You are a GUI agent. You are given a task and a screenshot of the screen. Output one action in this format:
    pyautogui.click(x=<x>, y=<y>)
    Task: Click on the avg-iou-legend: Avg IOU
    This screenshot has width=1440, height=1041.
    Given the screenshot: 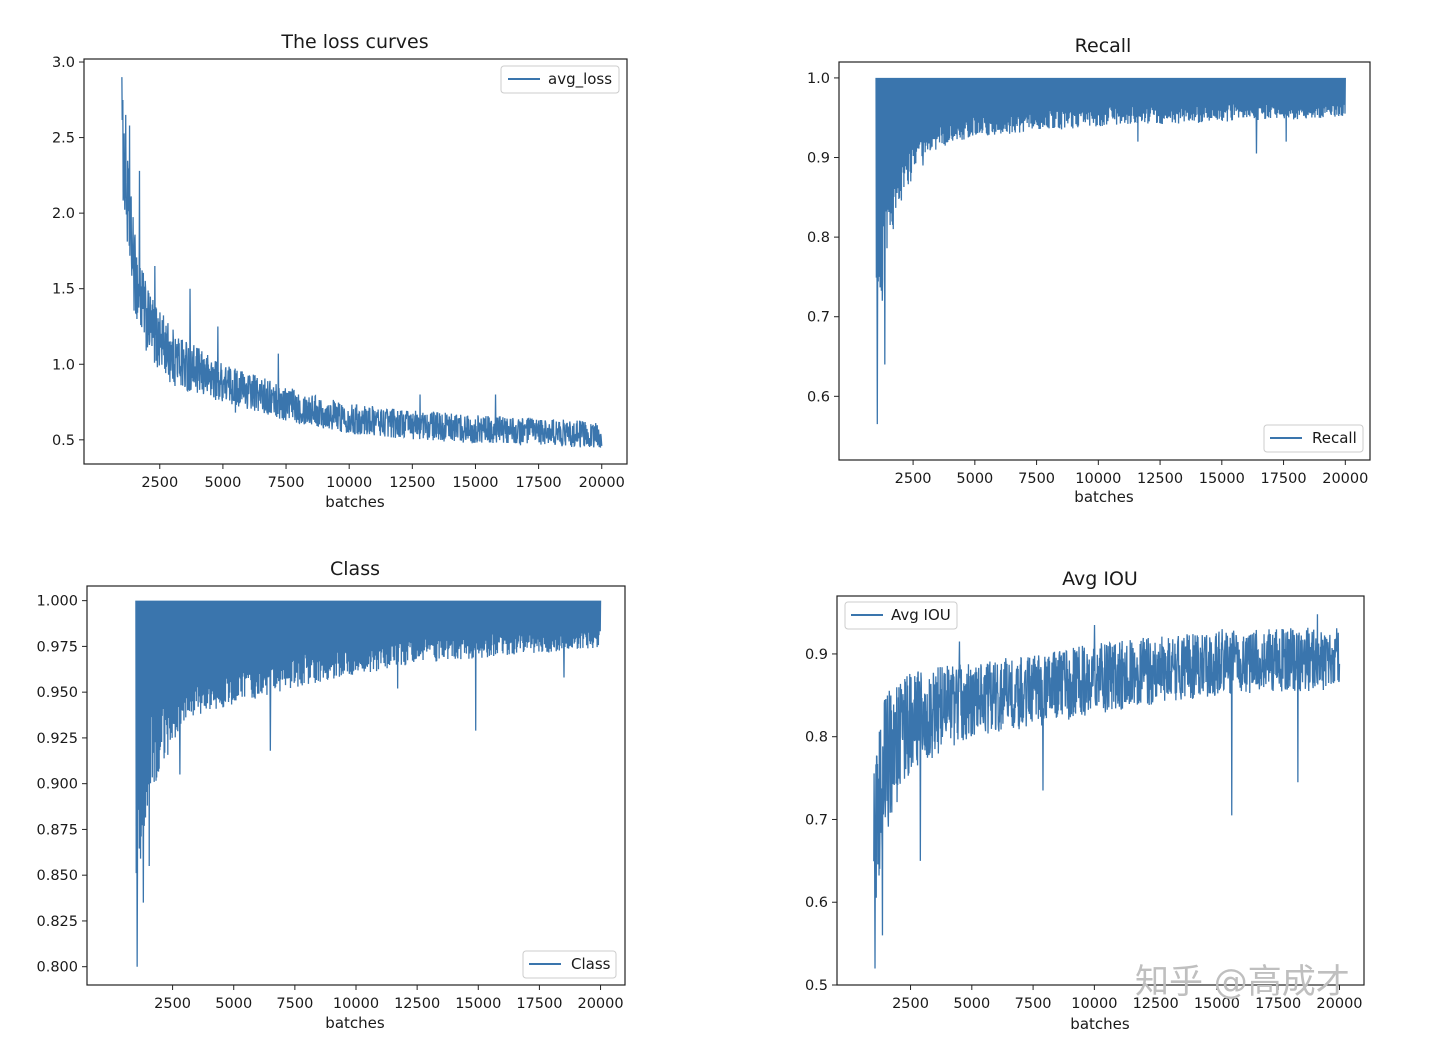 What is the action you would take?
    pyautogui.click(x=901, y=615)
    